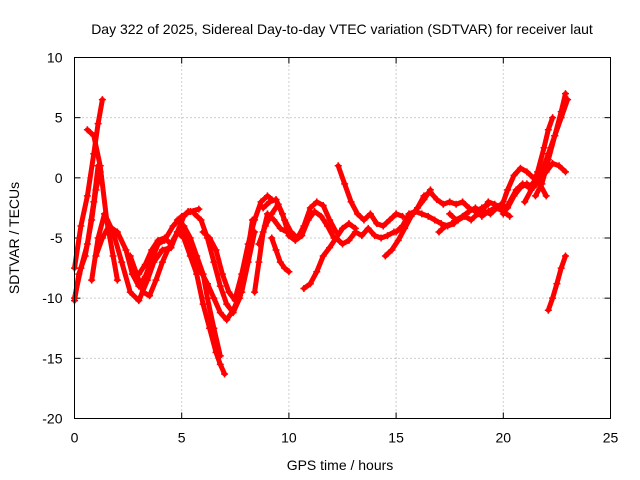 This screenshot has width=640, height=480. Describe the element at coordinates (345, 438) in the screenshot. I see `x-tick-labels: 0 5 10 15 20 25` at that location.